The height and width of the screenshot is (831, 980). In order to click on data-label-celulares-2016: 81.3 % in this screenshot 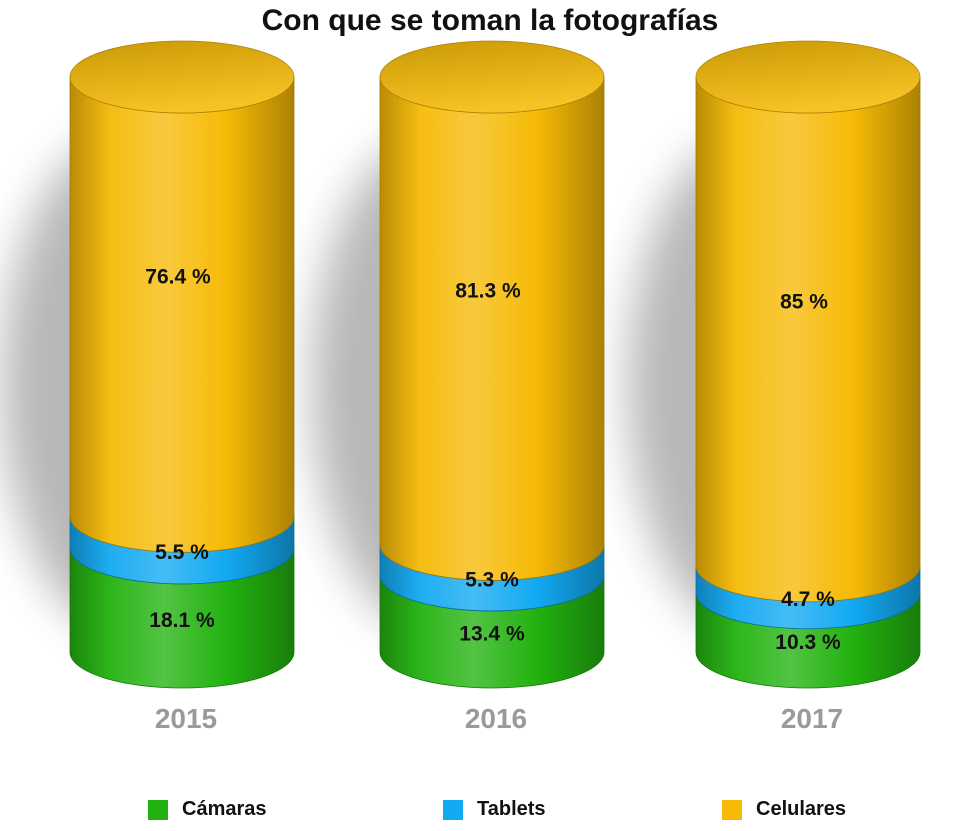, I will do `click(488, 291)`.